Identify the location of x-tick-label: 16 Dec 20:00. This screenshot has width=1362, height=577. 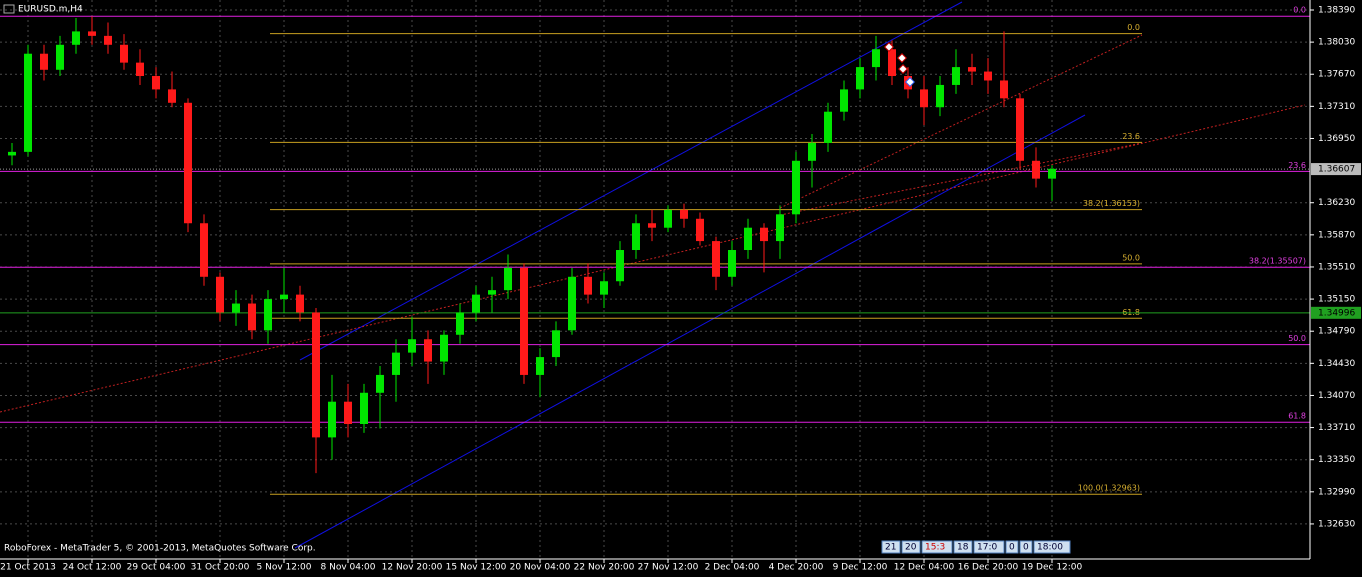
(988, 568).